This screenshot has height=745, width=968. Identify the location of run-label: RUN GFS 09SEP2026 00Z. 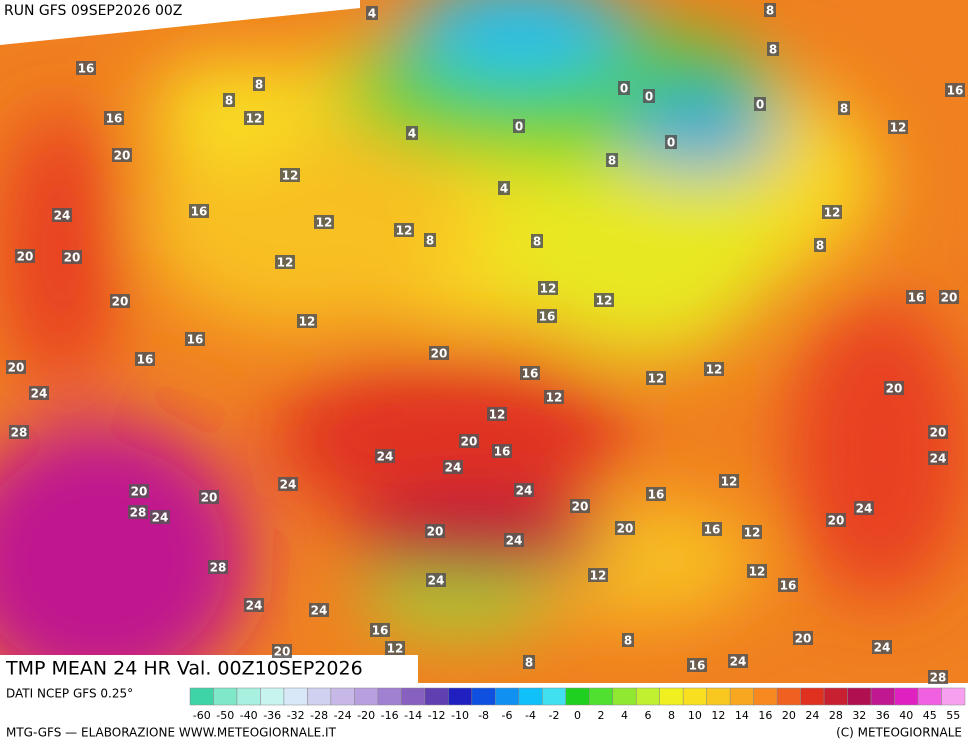
(93, 11).